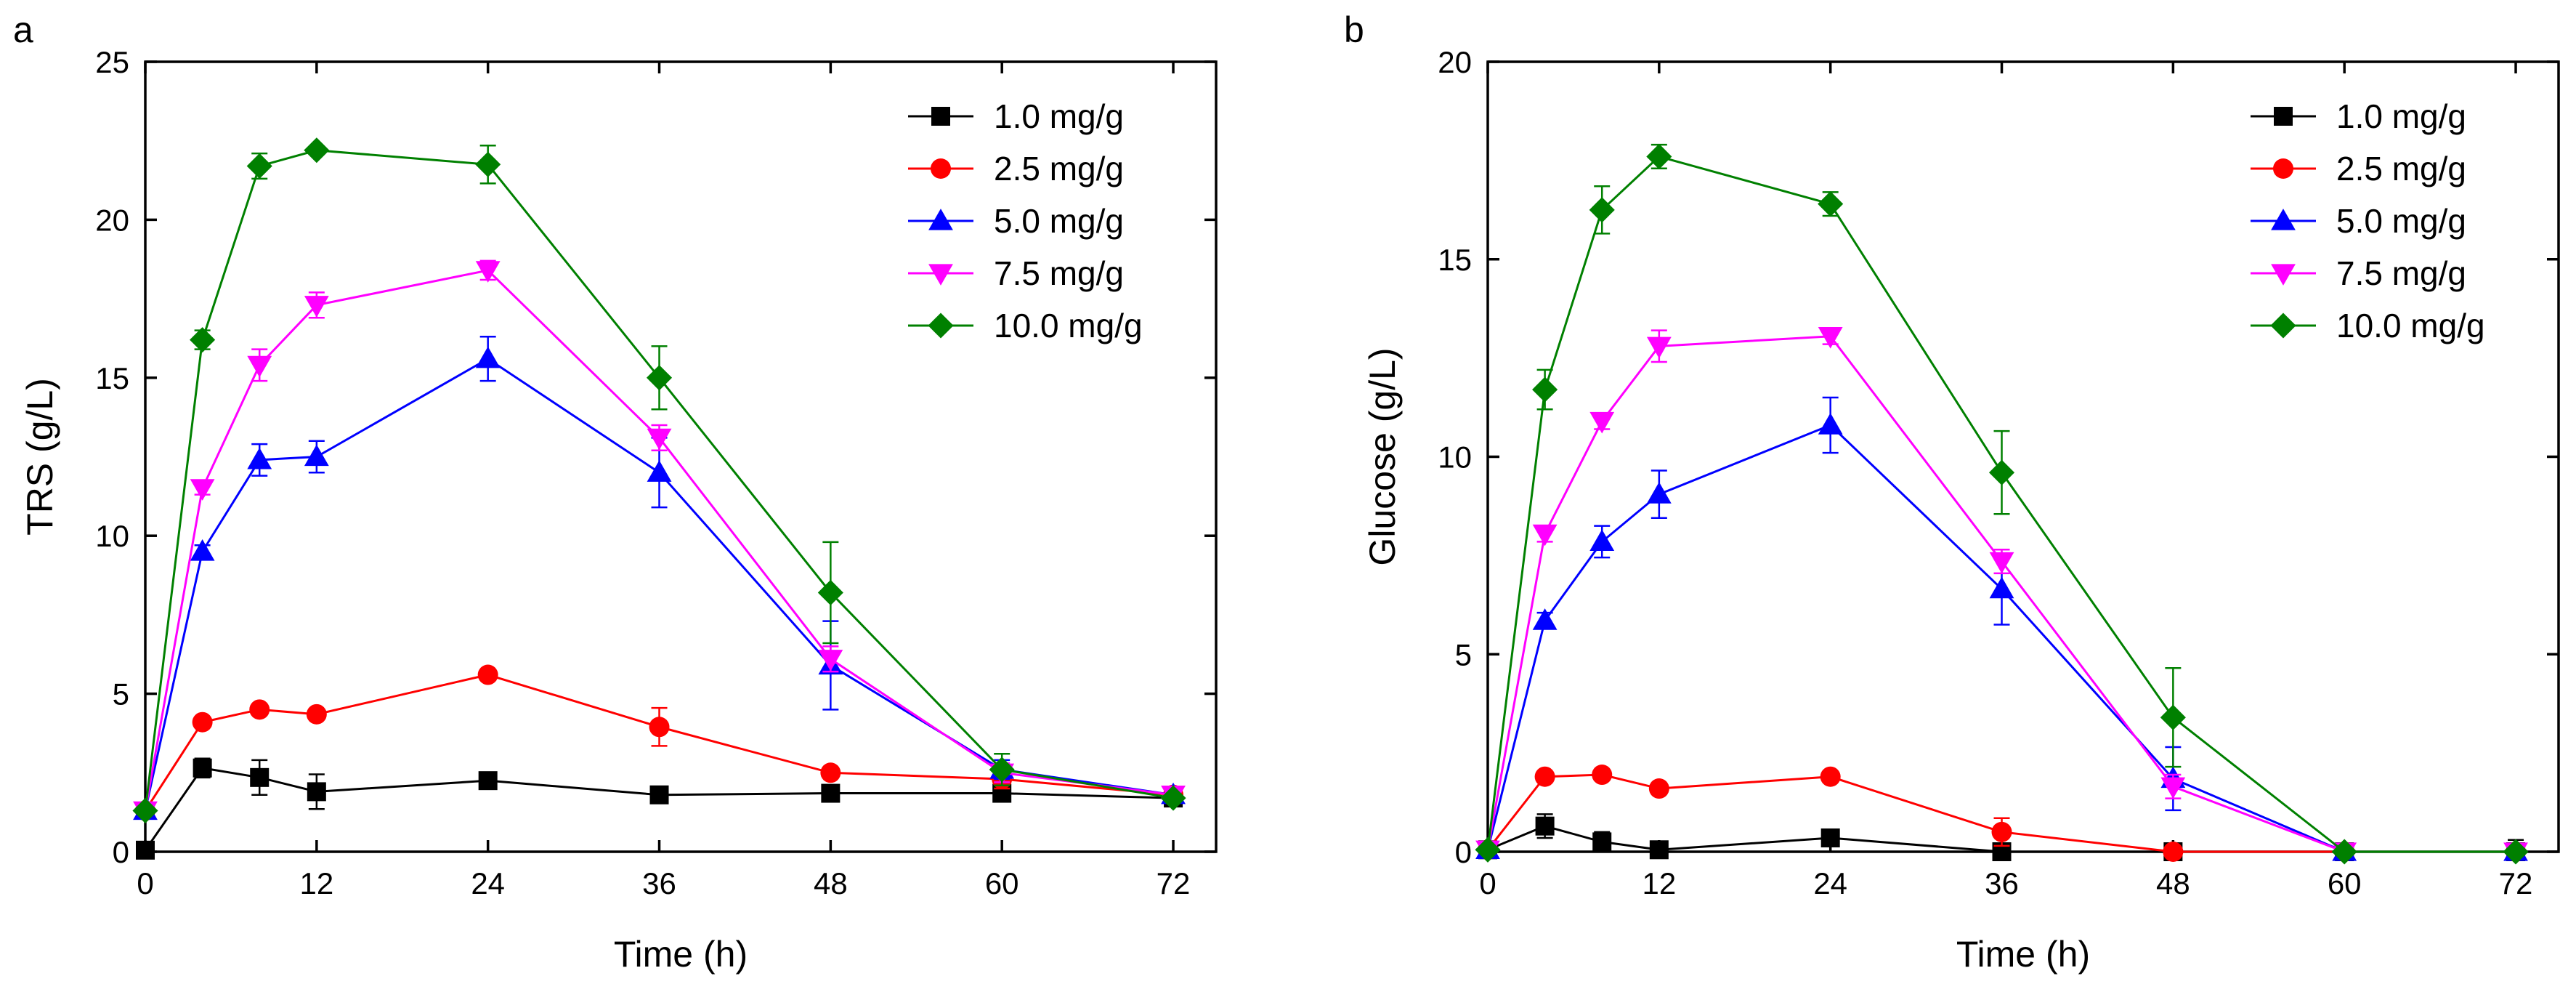 The width and height of the screenshot is (2576, 992). Describe the element at coordinates (1059, 168) in the screenshot. I see `legend-label: 2.5 mg/g` at that location.